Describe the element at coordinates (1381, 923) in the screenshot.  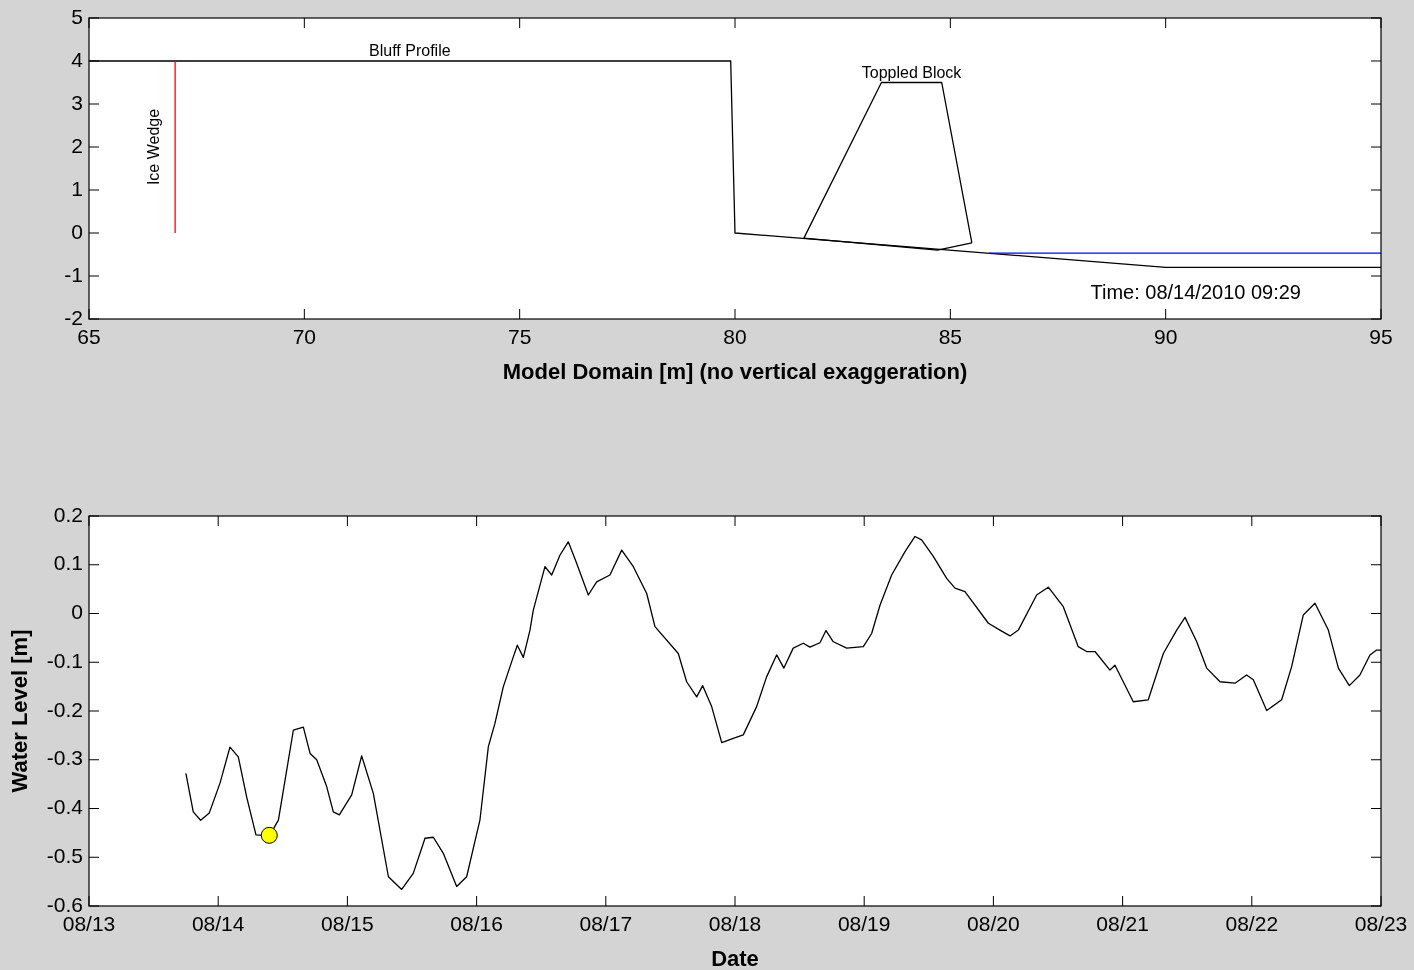
I see `x-tick-label: 08/23` at that location.